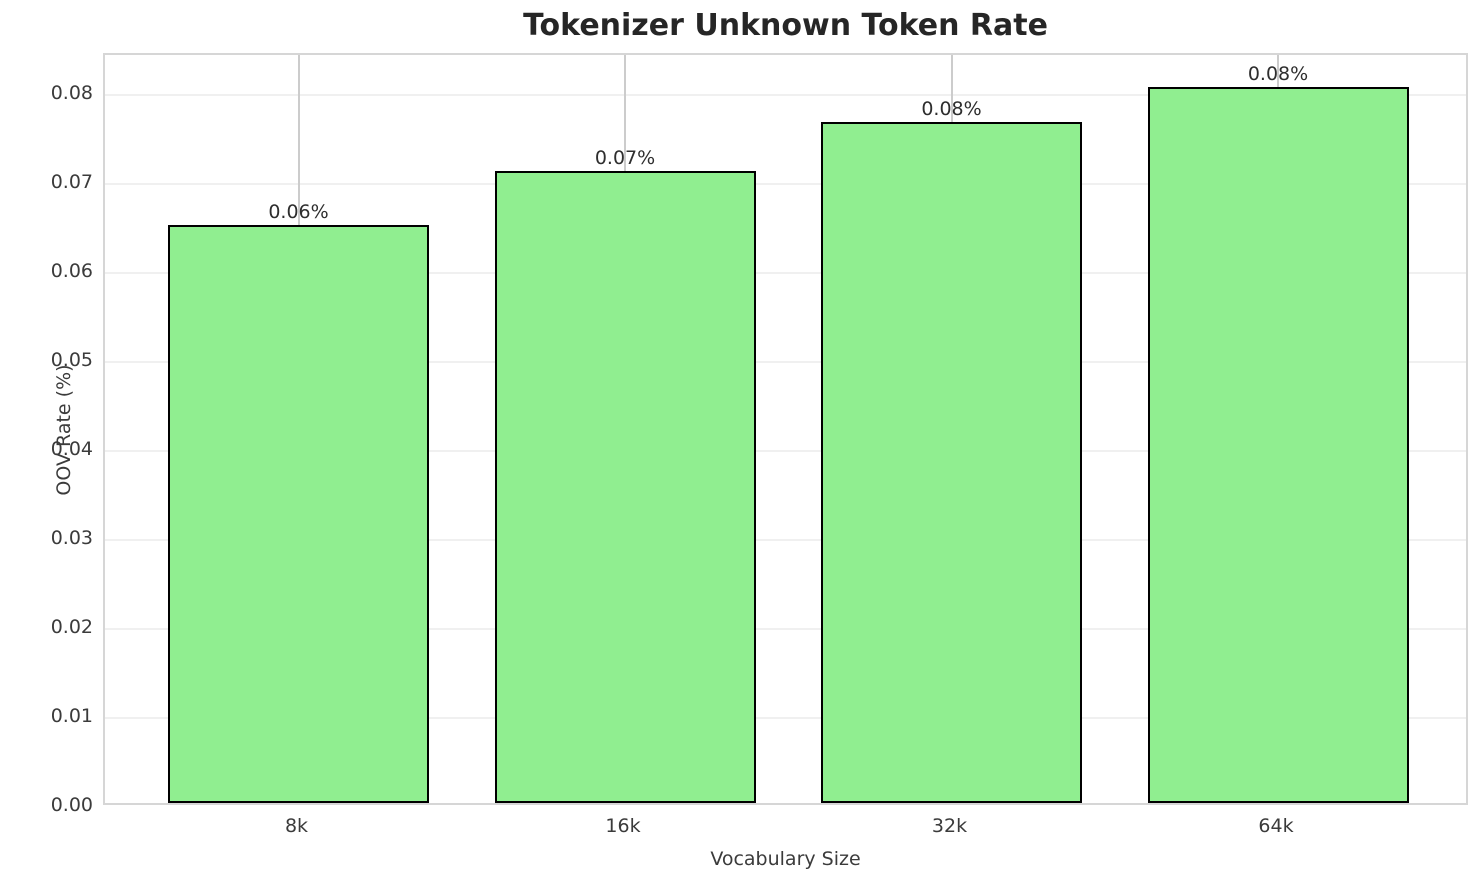 This screenshot has width=1484, height=885. Describe the element at coordinates (949, 826) in the screenshot. I see `x-tick-label: 32k` at that location.